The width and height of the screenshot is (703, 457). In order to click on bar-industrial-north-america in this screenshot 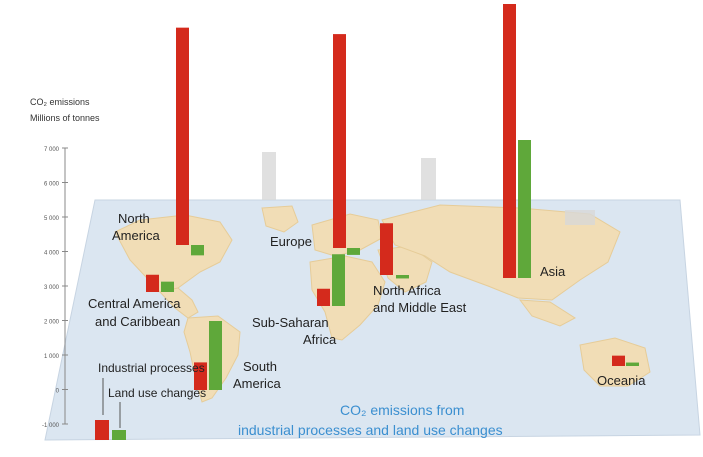, I will do `click(182, 136)`.